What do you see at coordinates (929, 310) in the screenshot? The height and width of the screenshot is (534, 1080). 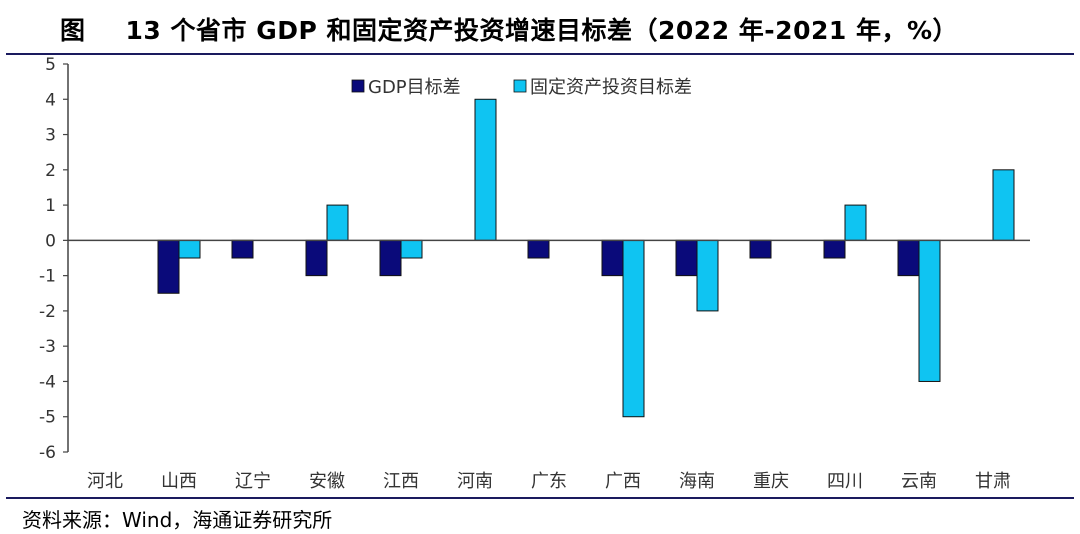 I see `bar-fai-云南` at bounding box center [929, 310].